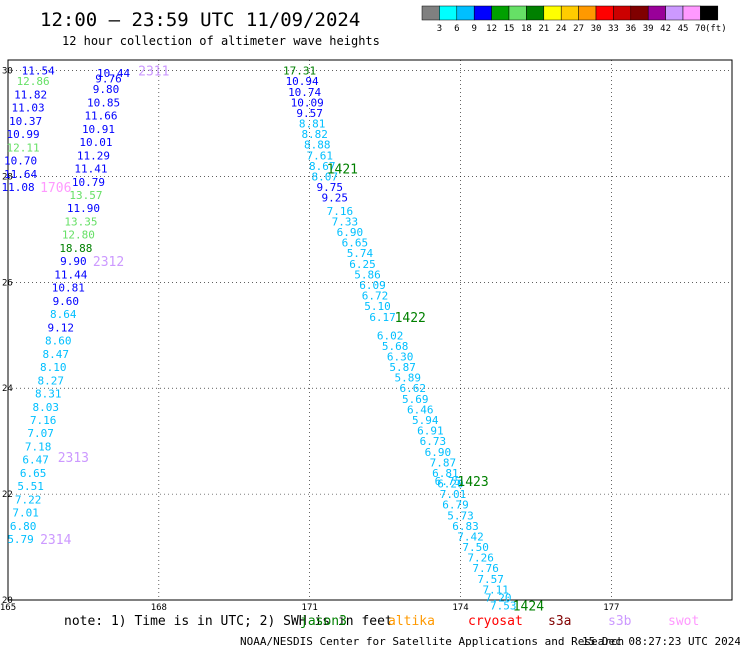  Describe the element at coordinates (372, 285) in the screenshot. I see `wave-height-label: 6.09` at that location.